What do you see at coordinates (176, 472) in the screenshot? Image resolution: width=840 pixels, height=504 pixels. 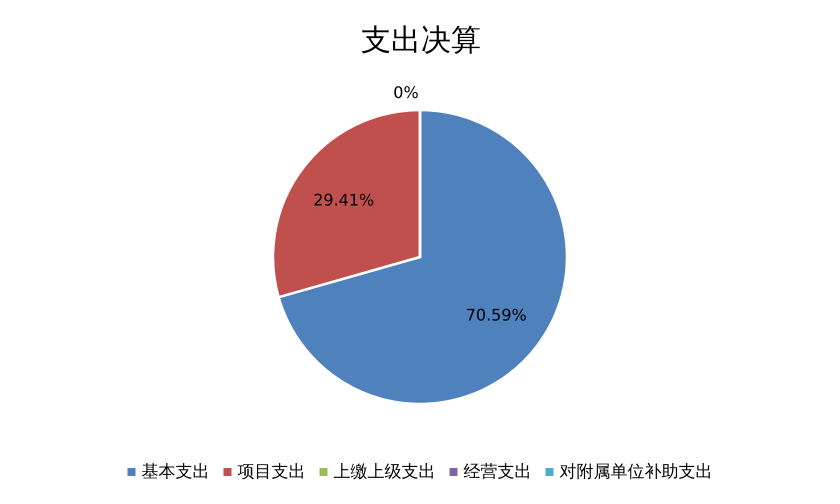 I see `legend-label: 基本支出` at bounding box center [176, 472].